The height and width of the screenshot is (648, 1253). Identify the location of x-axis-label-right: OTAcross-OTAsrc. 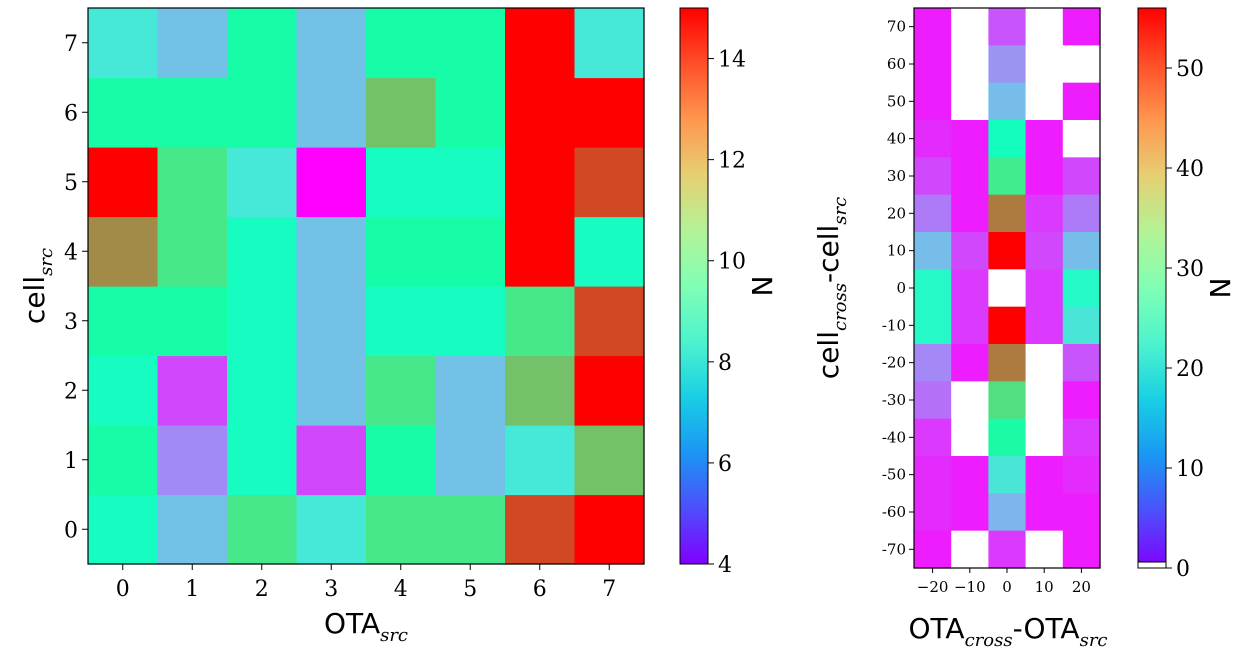
(1007, 630).